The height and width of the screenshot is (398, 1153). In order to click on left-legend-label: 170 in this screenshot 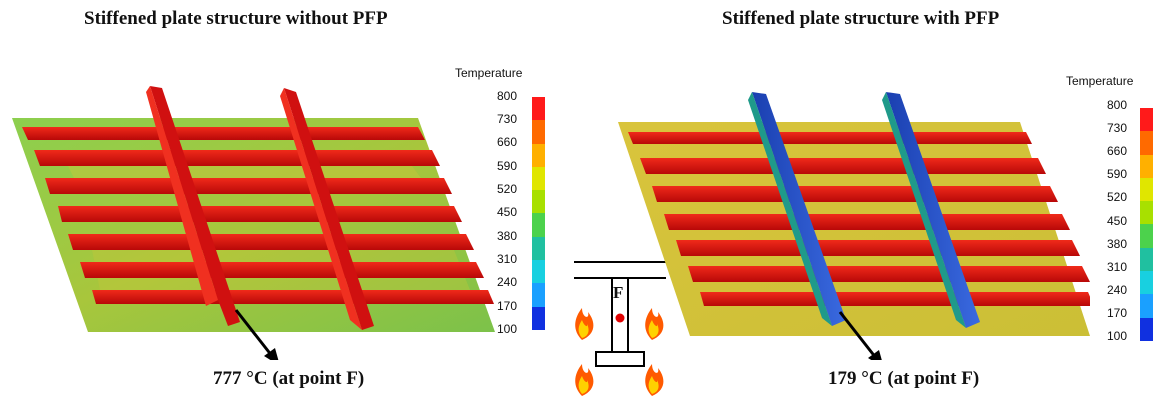, I will do `click(507, 306)`.